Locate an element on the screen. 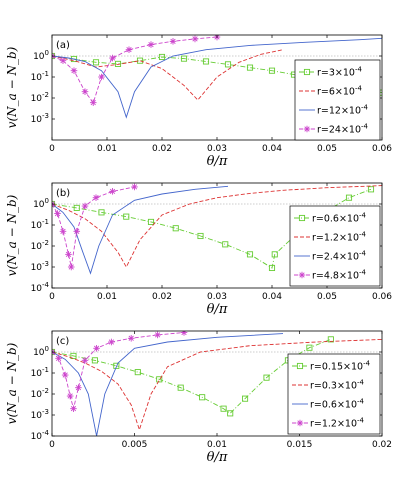 This screenshot has width=415, height=486. legend-item: r=2.4×10-4 is located at coordinates (330, 256).